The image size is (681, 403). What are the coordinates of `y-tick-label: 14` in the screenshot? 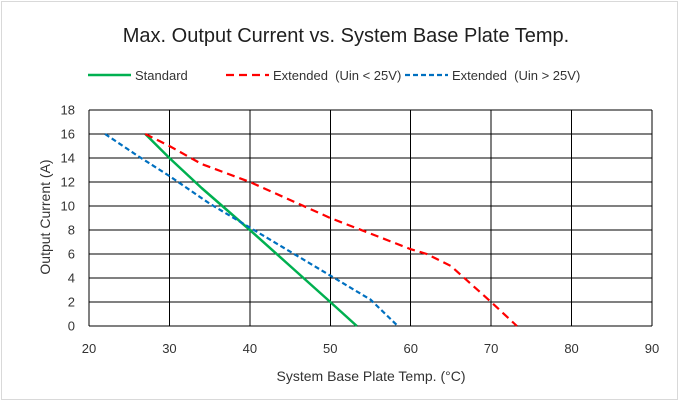 It's located at (68, 158).